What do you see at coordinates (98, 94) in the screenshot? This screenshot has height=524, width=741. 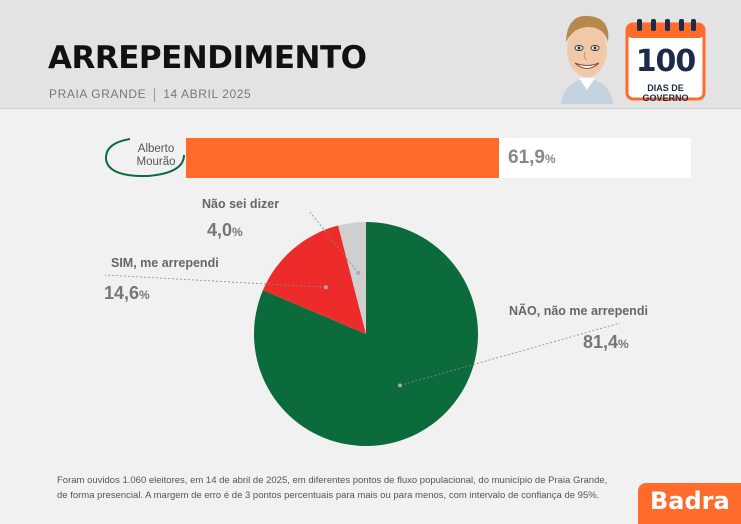 I see `location-label: PRAIA GRANDE` at bounding box center [98, 94].